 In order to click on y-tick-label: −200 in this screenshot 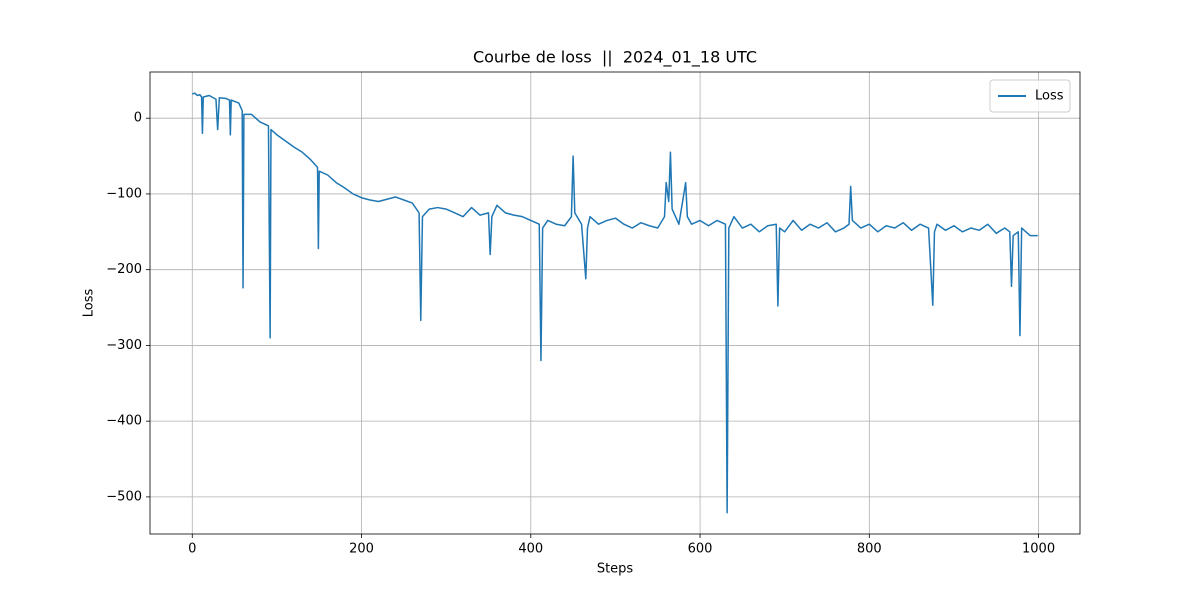, I will do `click(124, 269)`.